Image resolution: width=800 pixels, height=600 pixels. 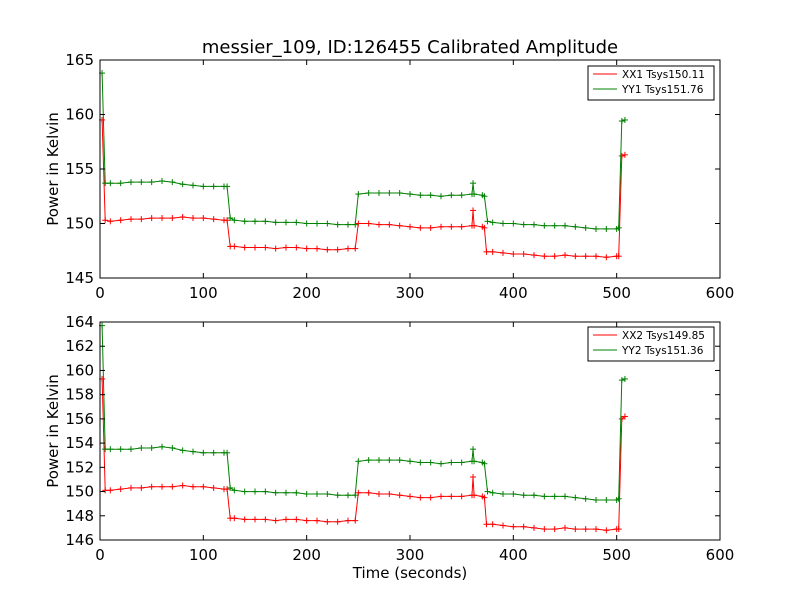 I want to click on bottom-legend: XX2 Tsys149.85 YY2 Tsys151.36, so click(x=651, y=344).